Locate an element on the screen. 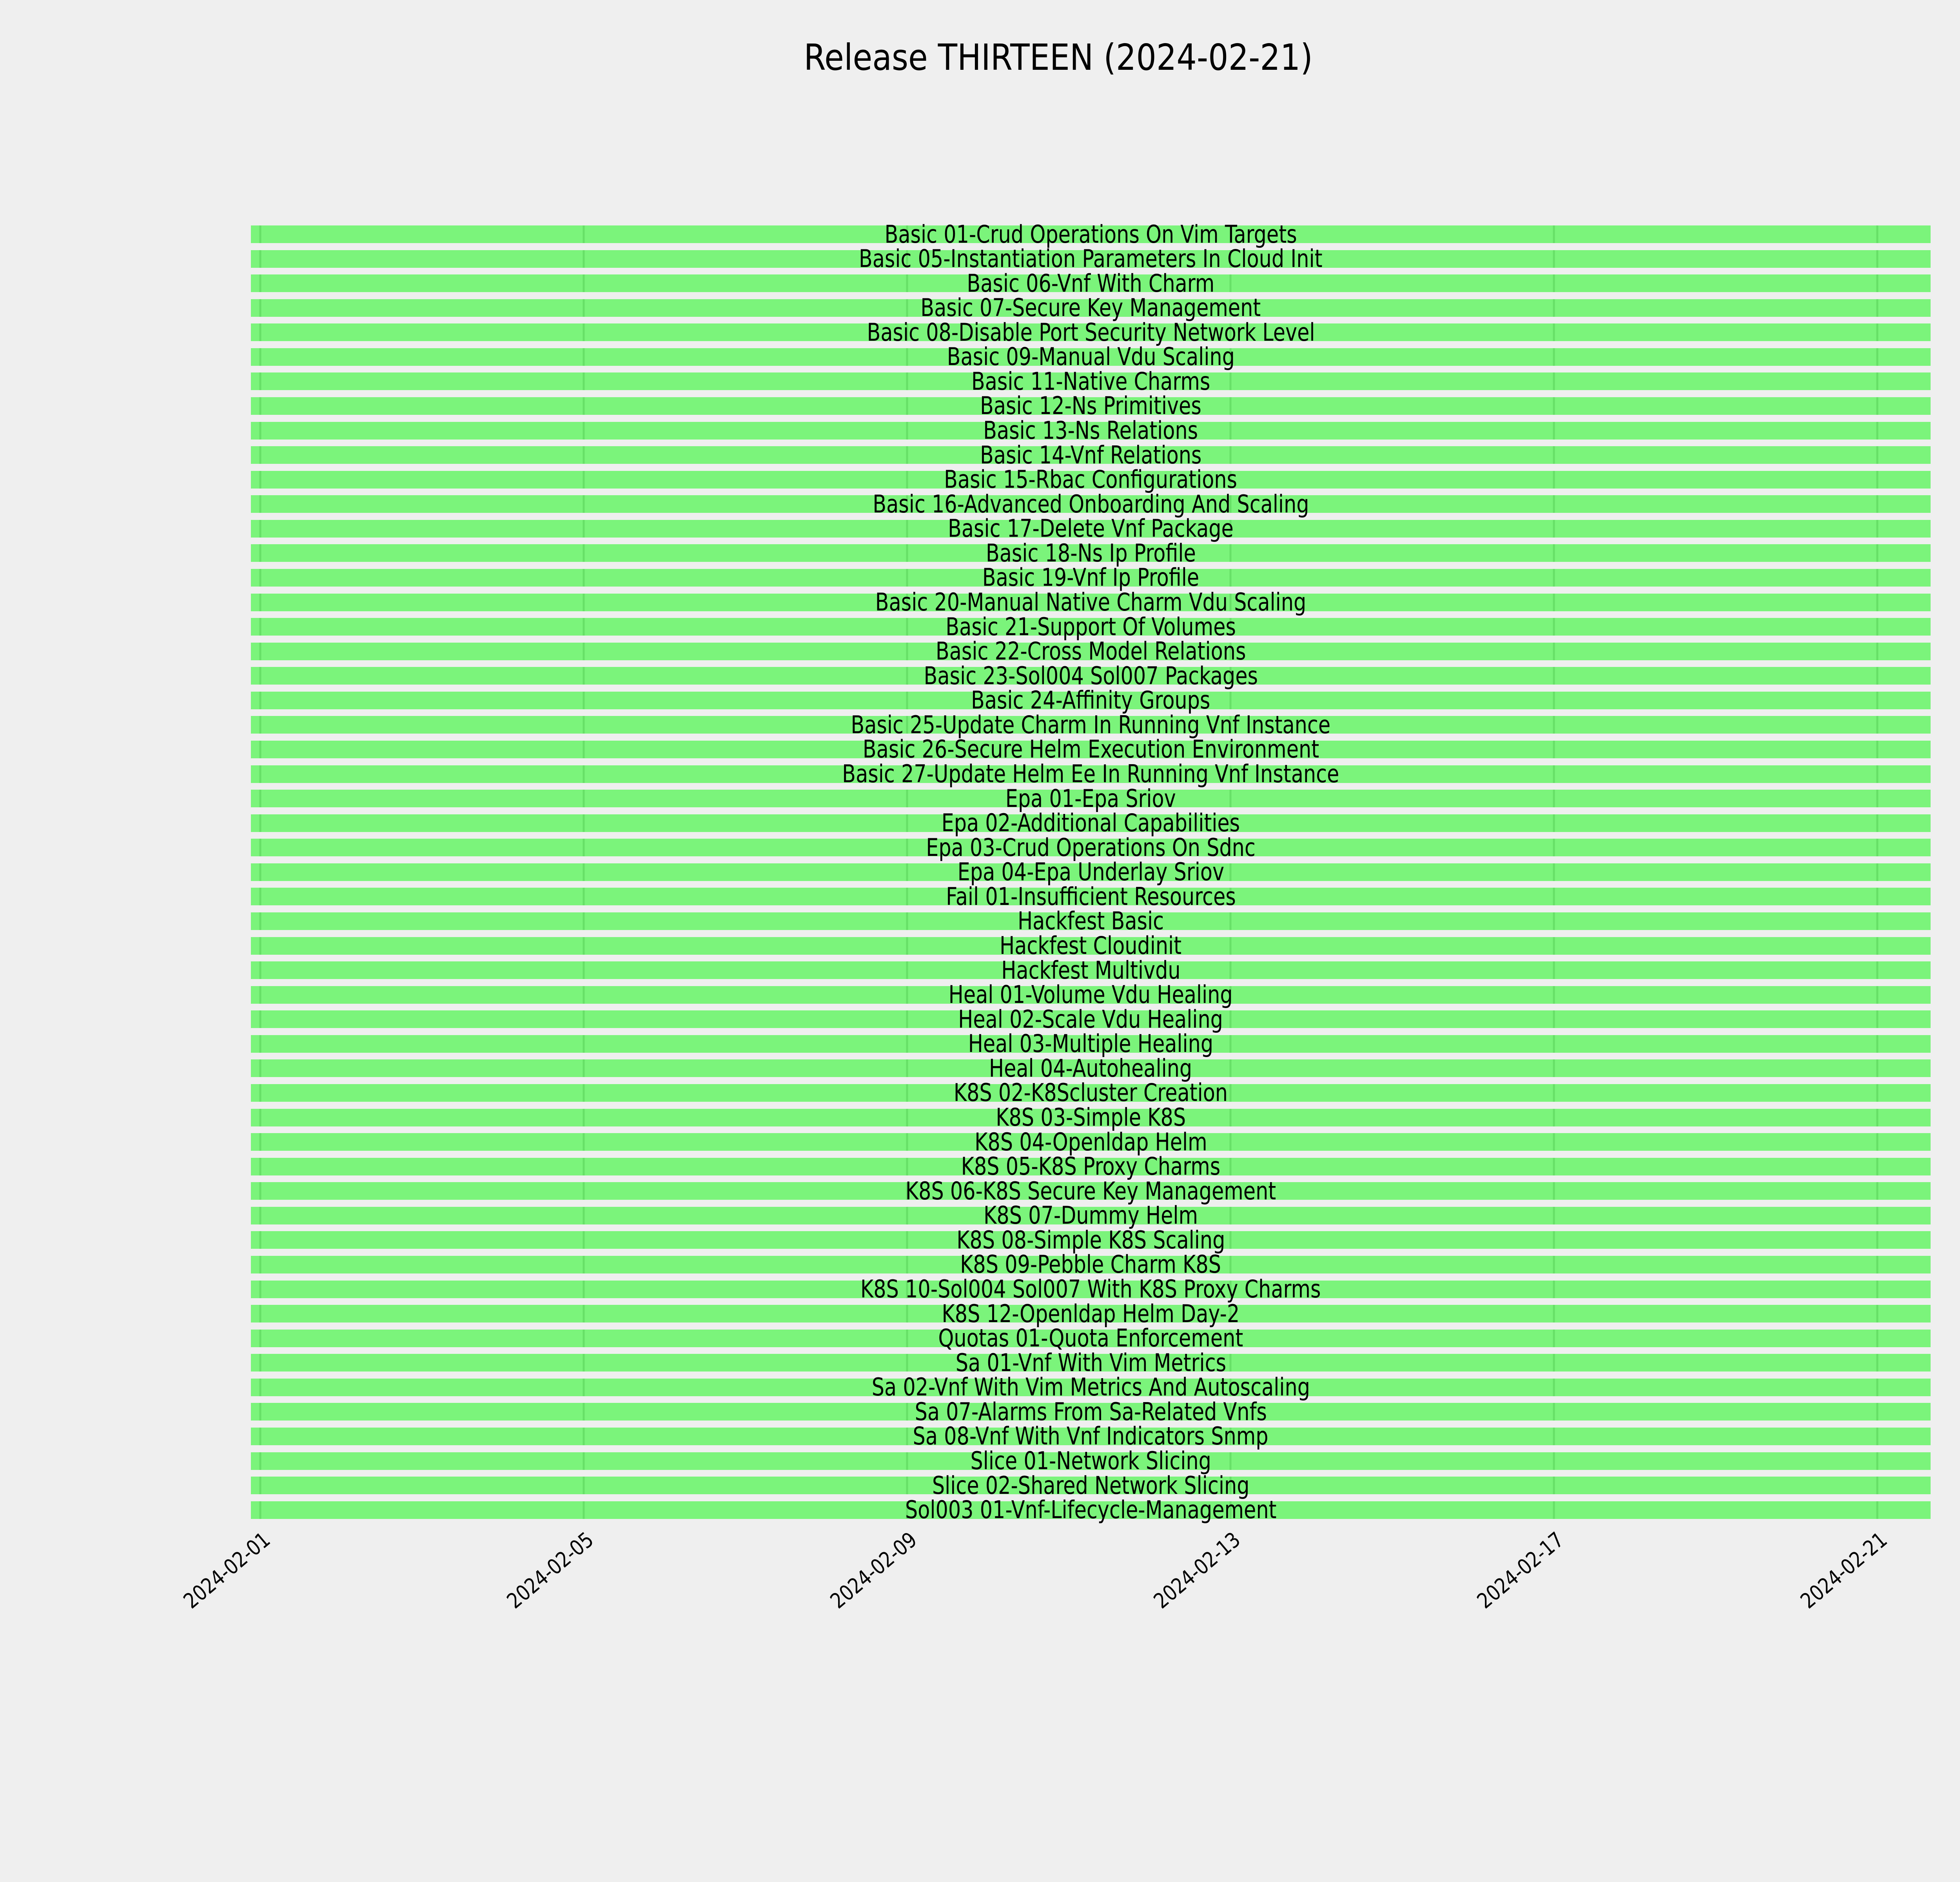  gantt-row: K8S 07-Dummy Helm is located at coordinates (1091, 1215).